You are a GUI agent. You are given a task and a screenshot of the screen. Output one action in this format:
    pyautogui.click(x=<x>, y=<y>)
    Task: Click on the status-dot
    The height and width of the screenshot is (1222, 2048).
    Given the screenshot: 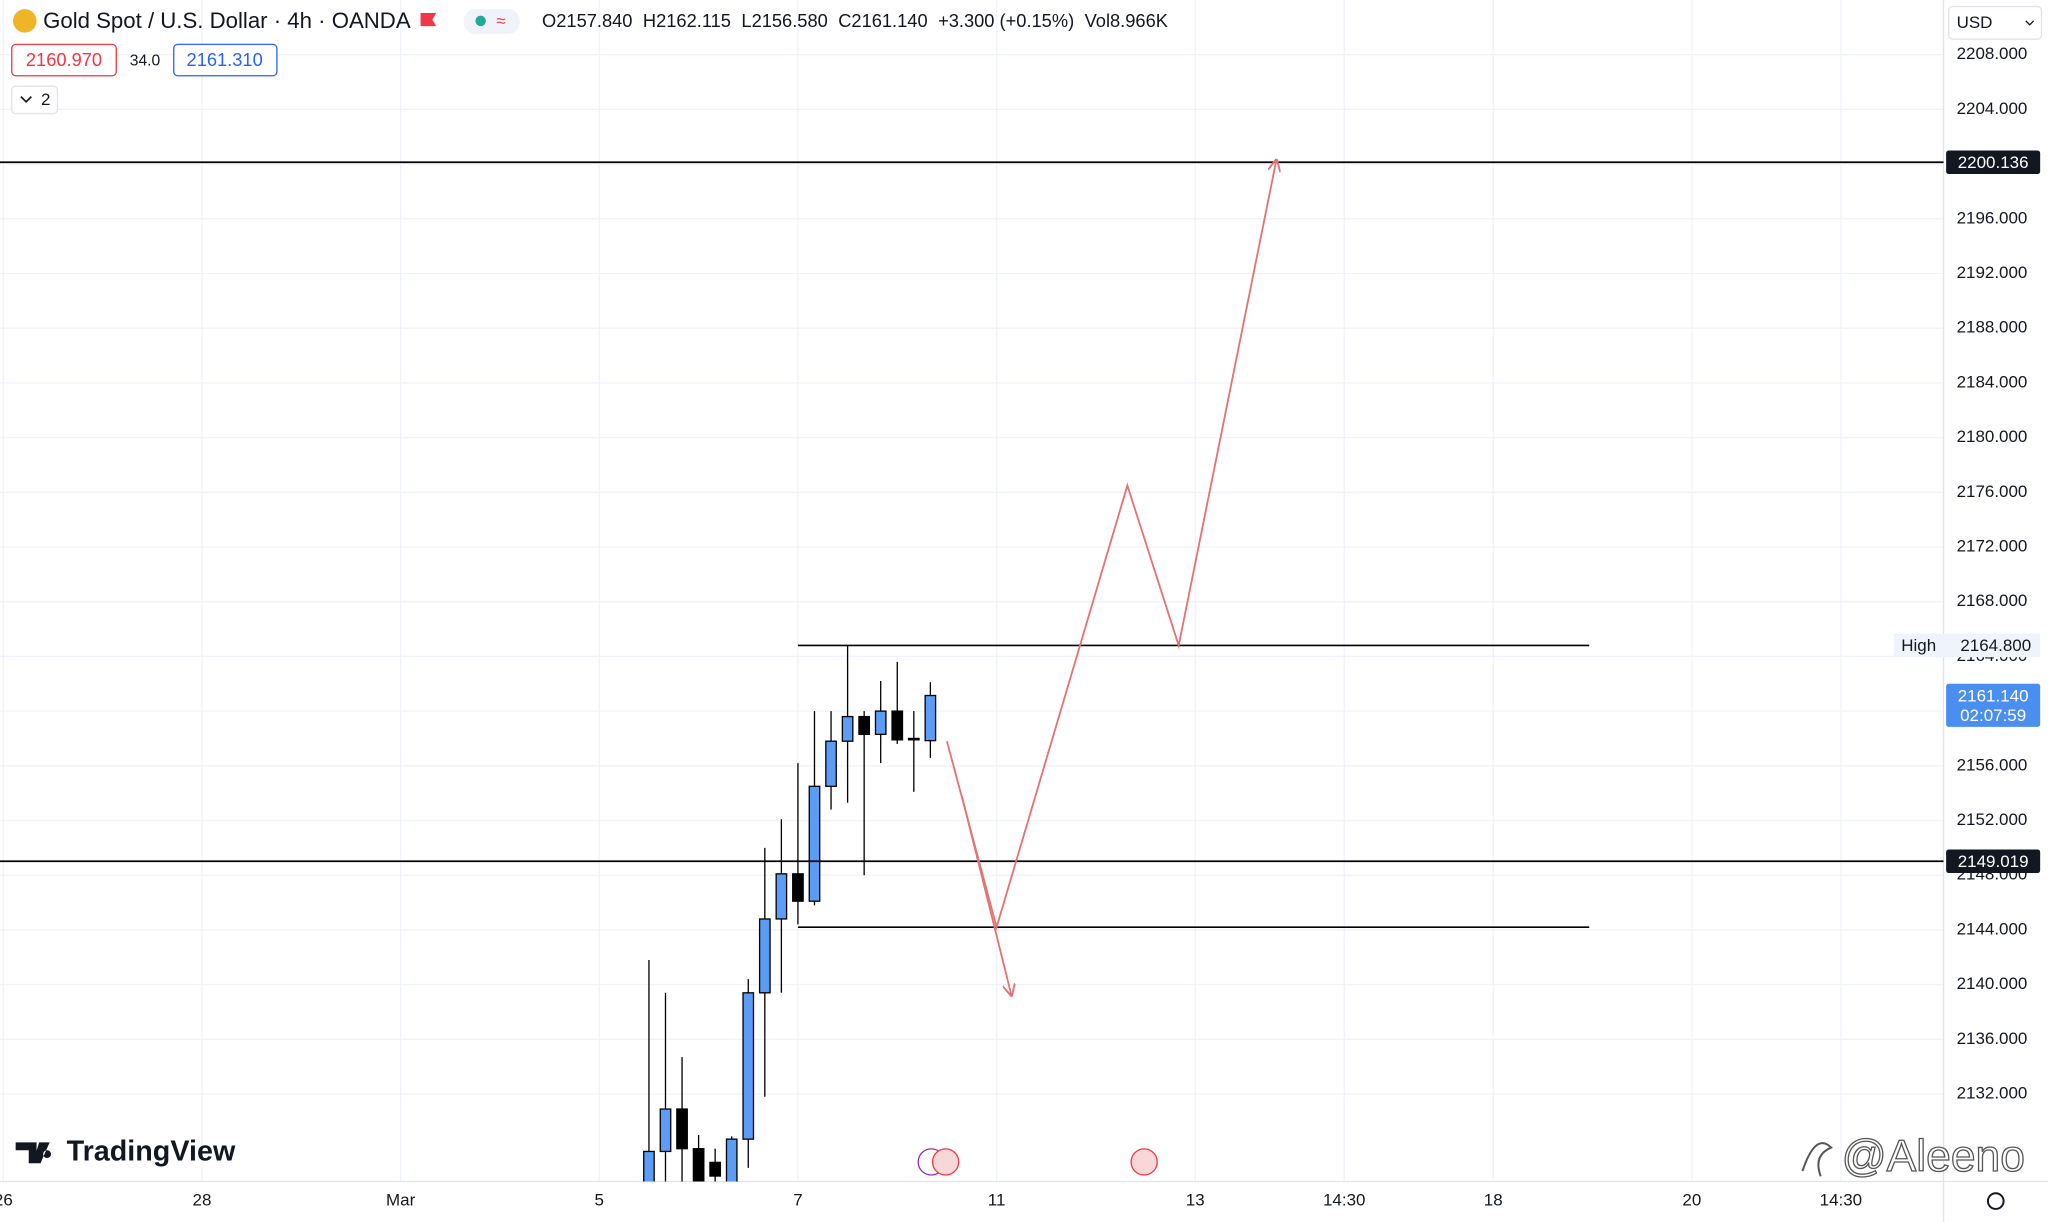 What is the action you would take?
    pyautogui.click(x=480, y=21)
    